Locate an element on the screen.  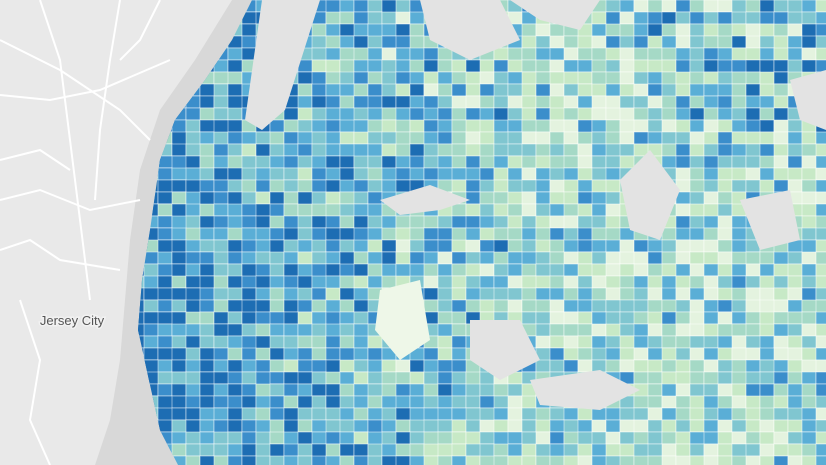
place-label: Jersey City is located at coordinates (72, 320).